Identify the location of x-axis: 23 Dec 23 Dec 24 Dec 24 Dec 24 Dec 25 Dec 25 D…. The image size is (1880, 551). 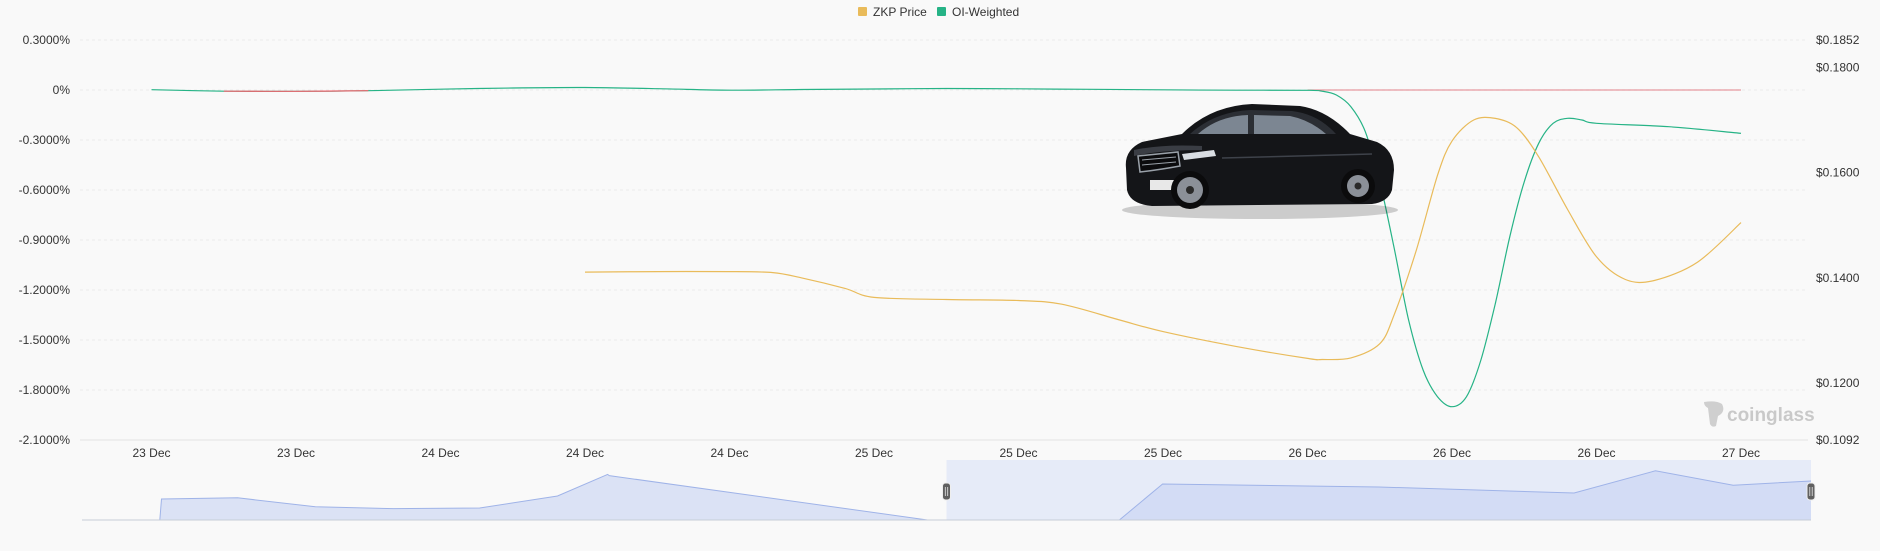
(944, 449).